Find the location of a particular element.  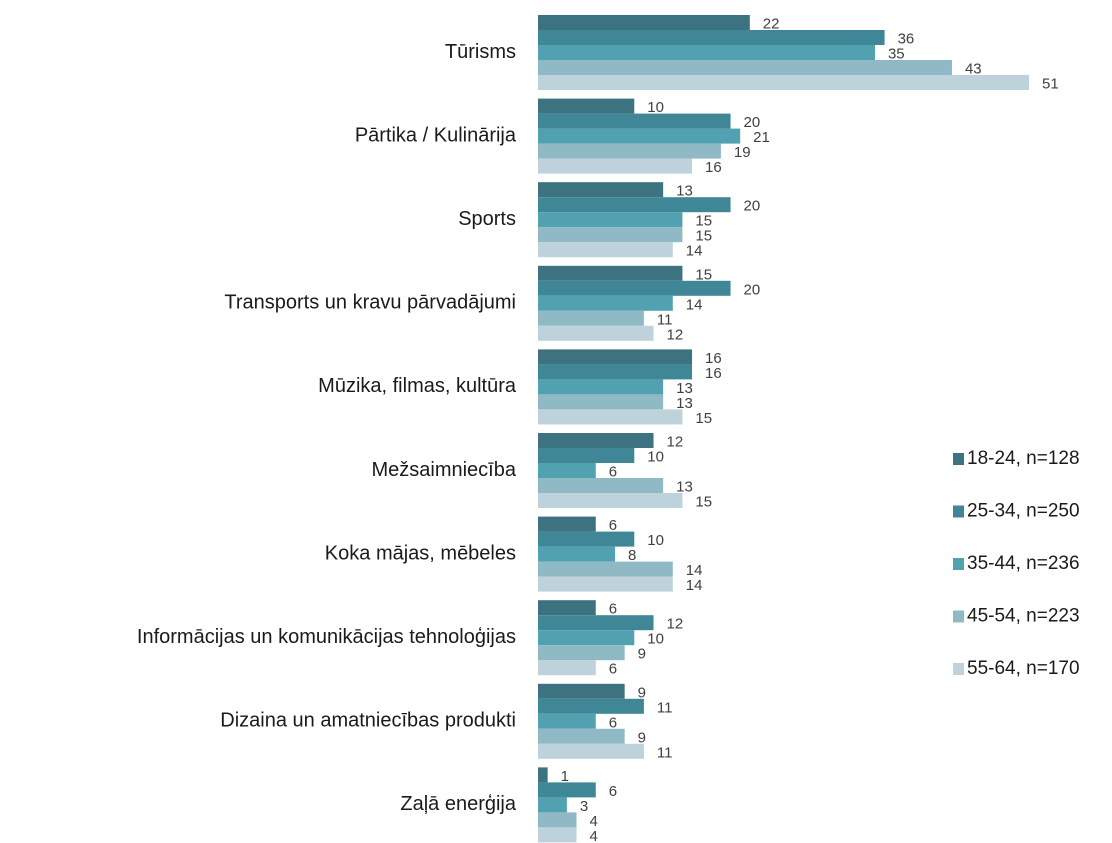

category-label: Tūrisms is located at coordinates (480, 52).